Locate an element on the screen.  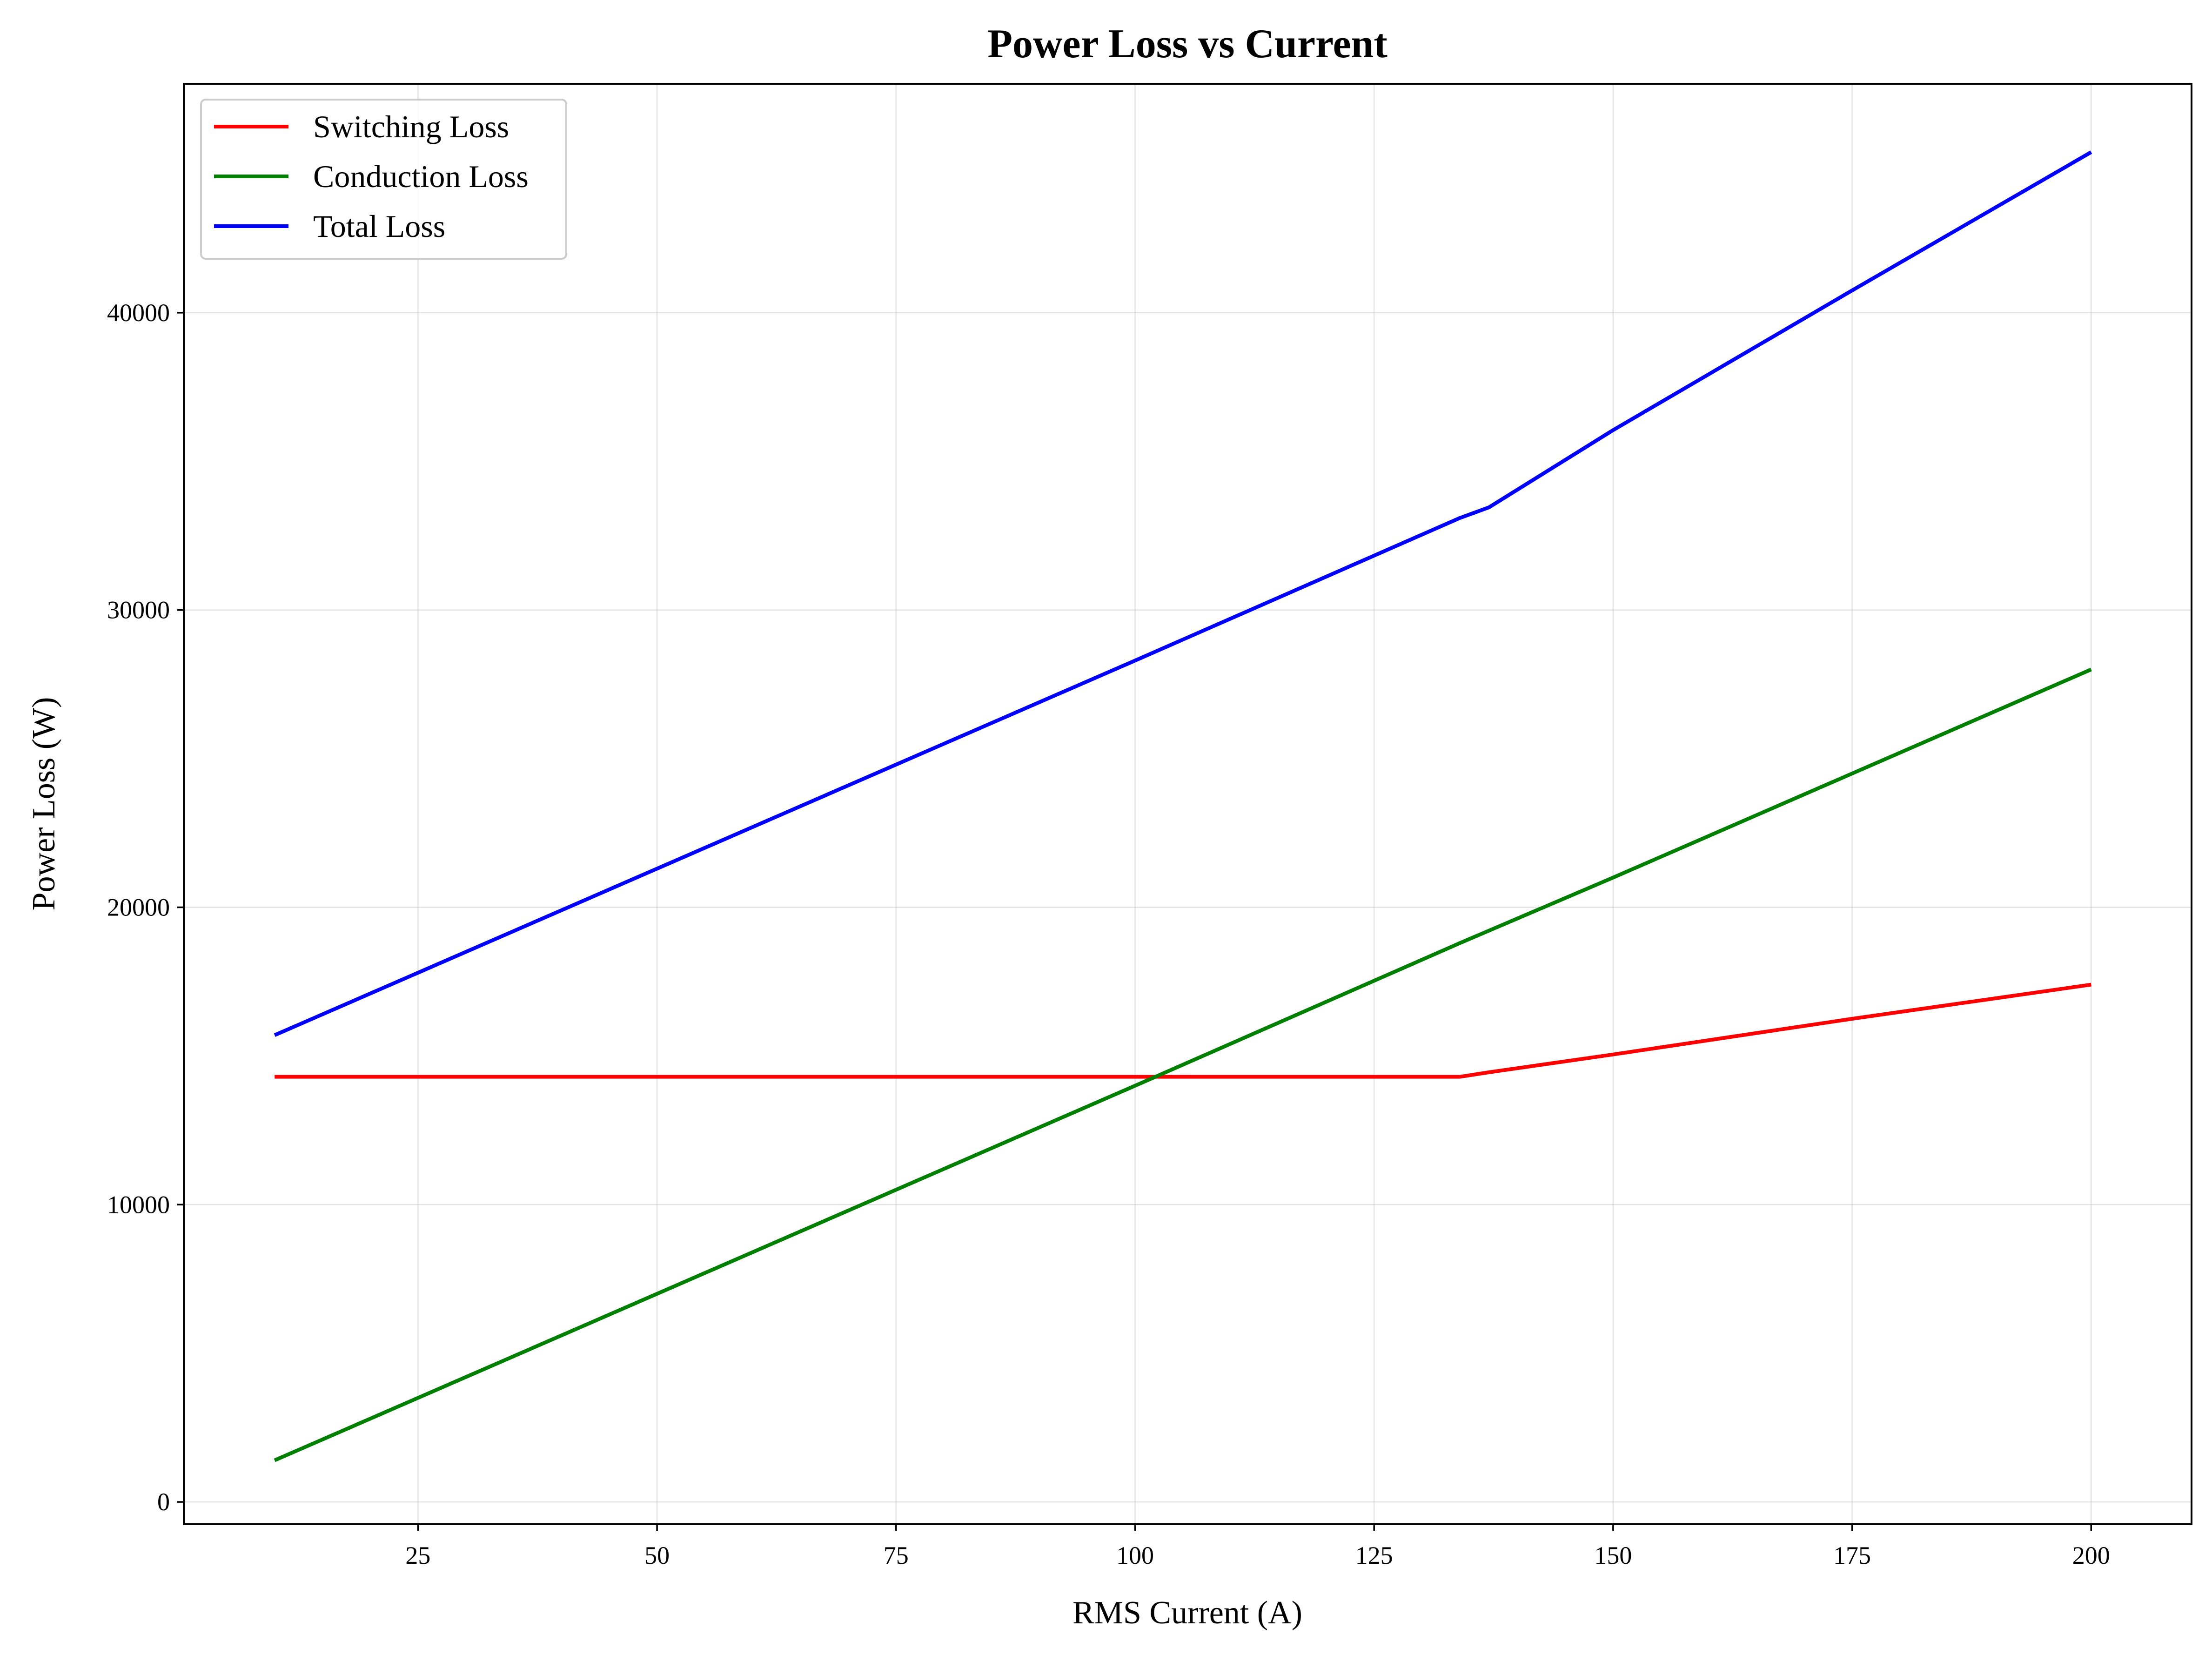
x-tick-label: 175 is located at coordinates (1852, 1555).